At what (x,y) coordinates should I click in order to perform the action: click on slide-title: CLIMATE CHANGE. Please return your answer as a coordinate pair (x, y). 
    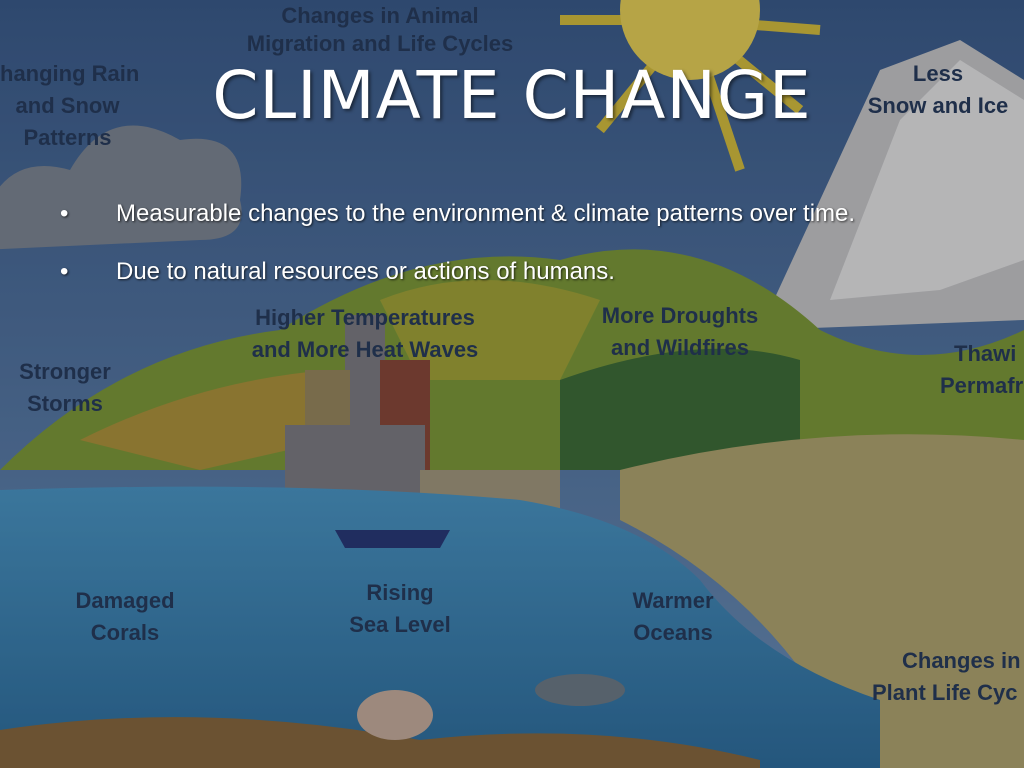
    Looking at the image, I should click on (512, 95).